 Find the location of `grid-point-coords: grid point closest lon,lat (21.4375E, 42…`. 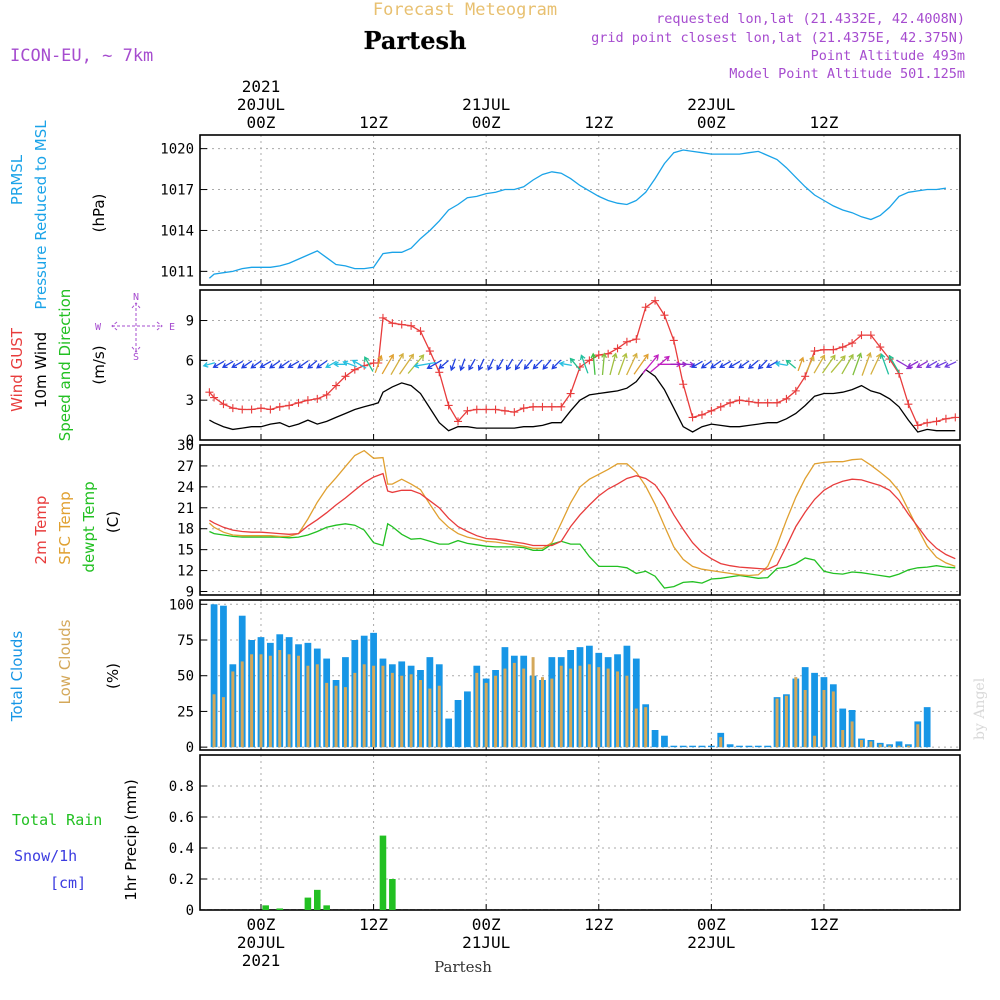

grid-point-coords: grid point closest lon,lat (21.4375E, 42… is located at coordinates (778, 38).